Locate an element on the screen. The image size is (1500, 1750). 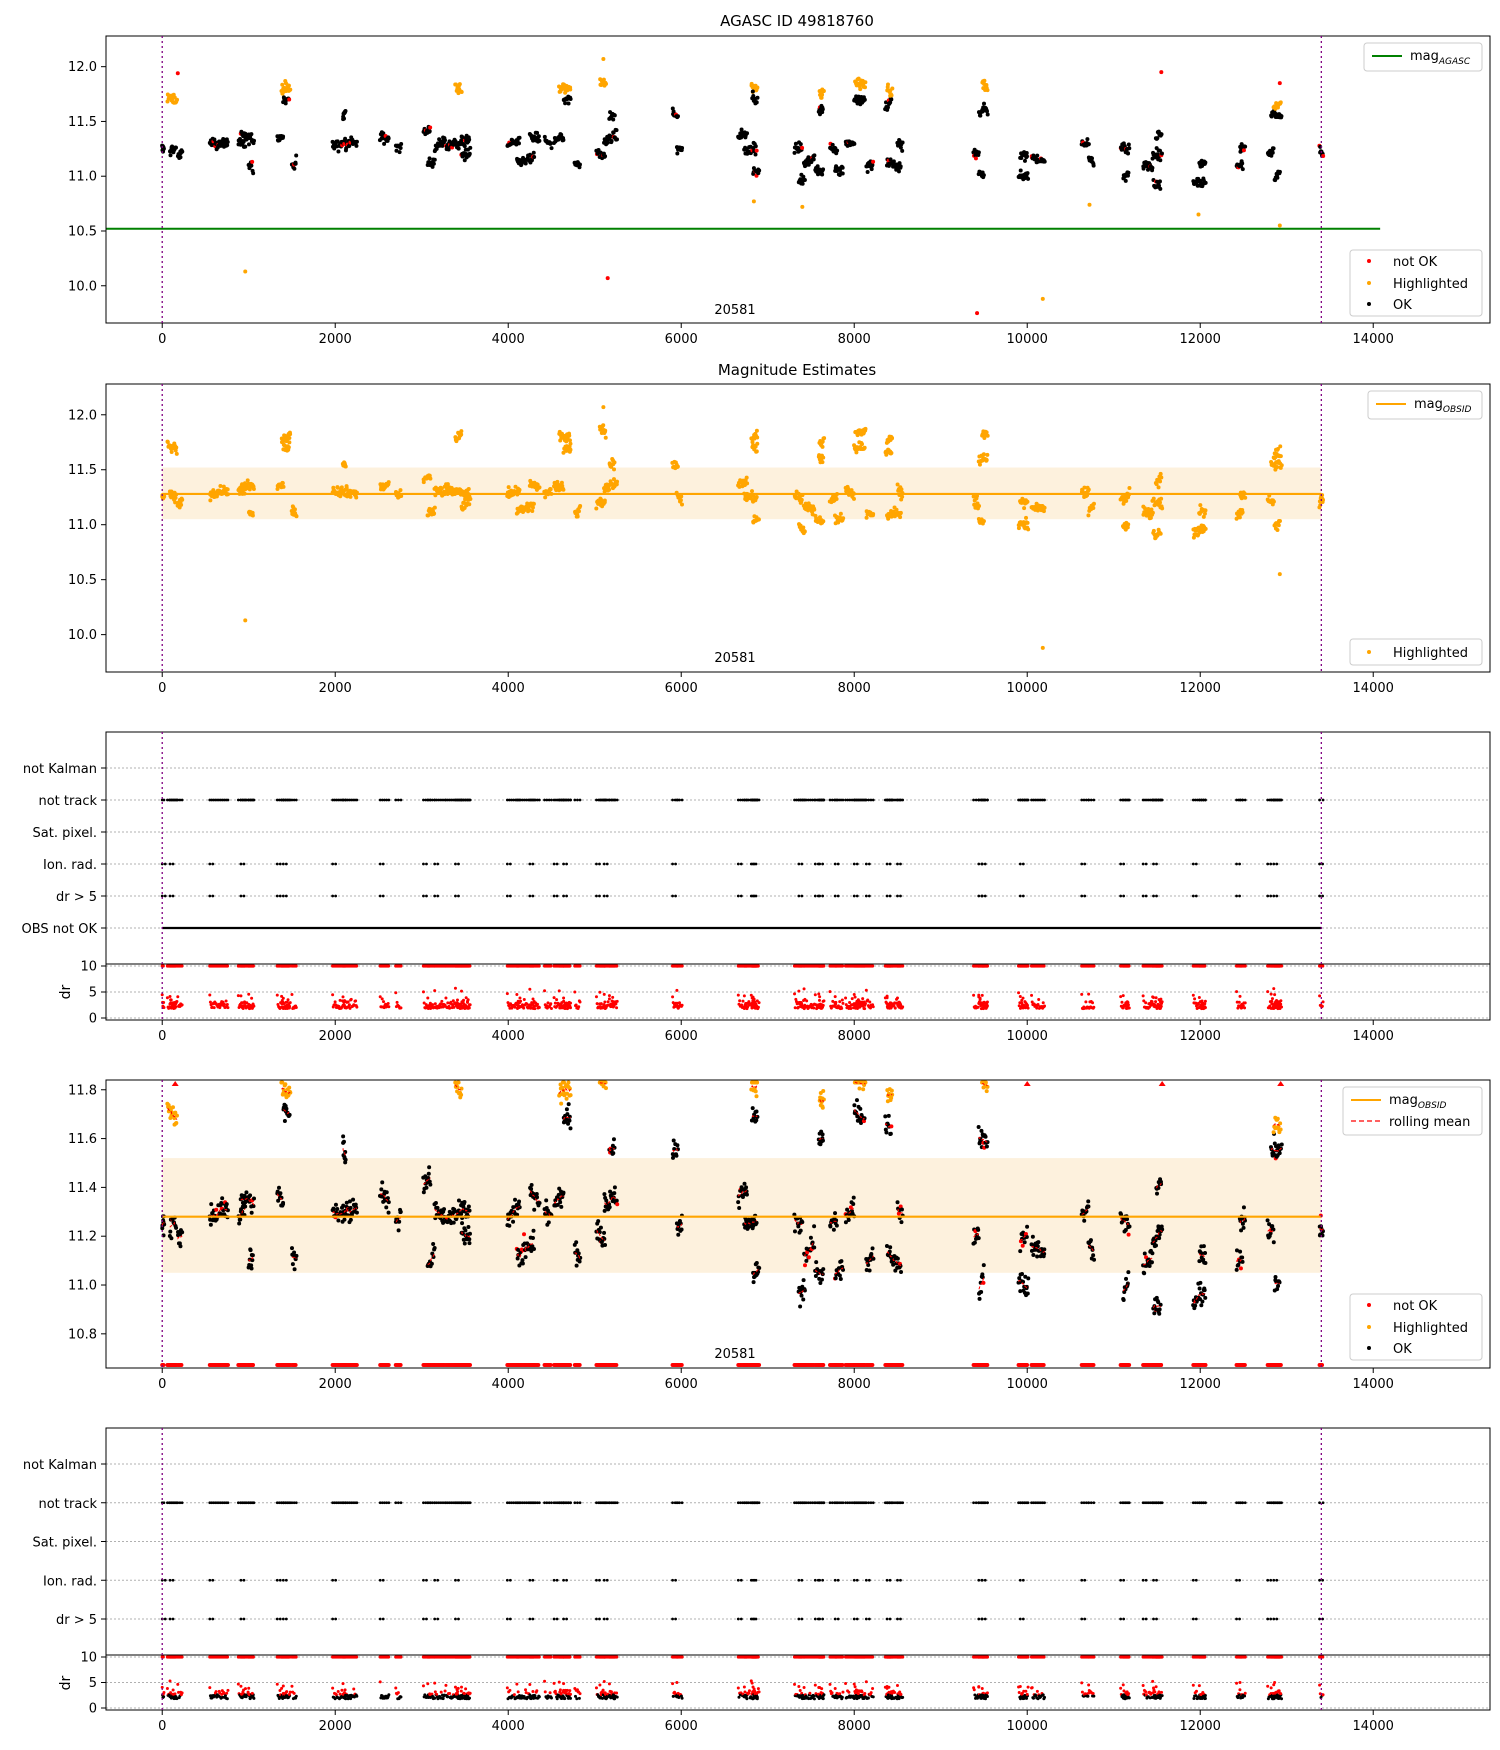
p3-flag-4-o28-a is located at coordinates (563, 896).